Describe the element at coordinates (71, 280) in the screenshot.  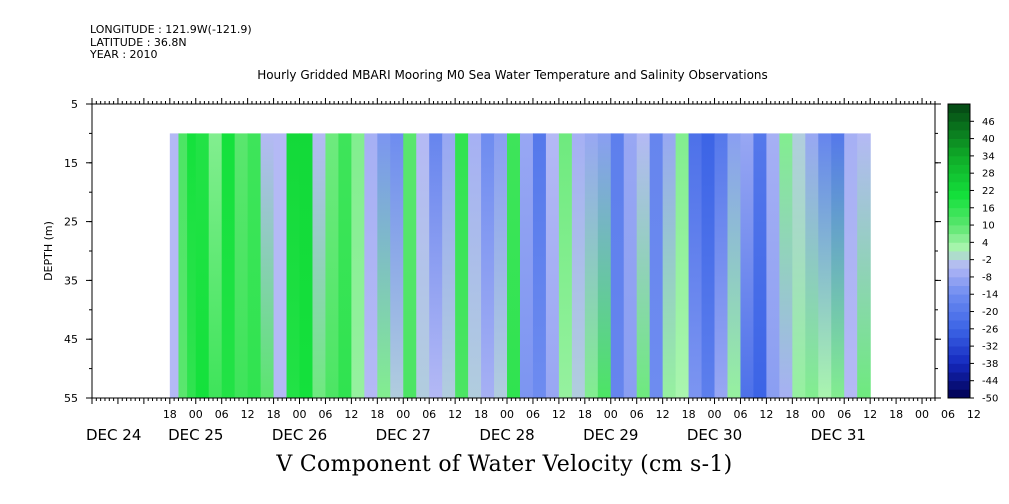
I see `y-tick-label: 35` at that location.